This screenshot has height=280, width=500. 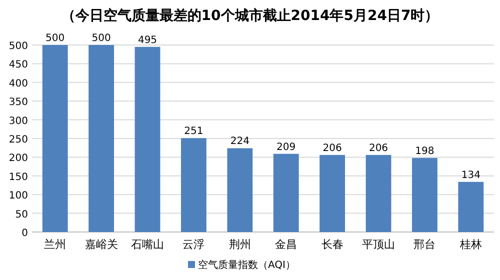 What do you see at coordinates (18, 46) in the screenshot?
I see `y-tick-label: 500` at bounding box center [18, 46].